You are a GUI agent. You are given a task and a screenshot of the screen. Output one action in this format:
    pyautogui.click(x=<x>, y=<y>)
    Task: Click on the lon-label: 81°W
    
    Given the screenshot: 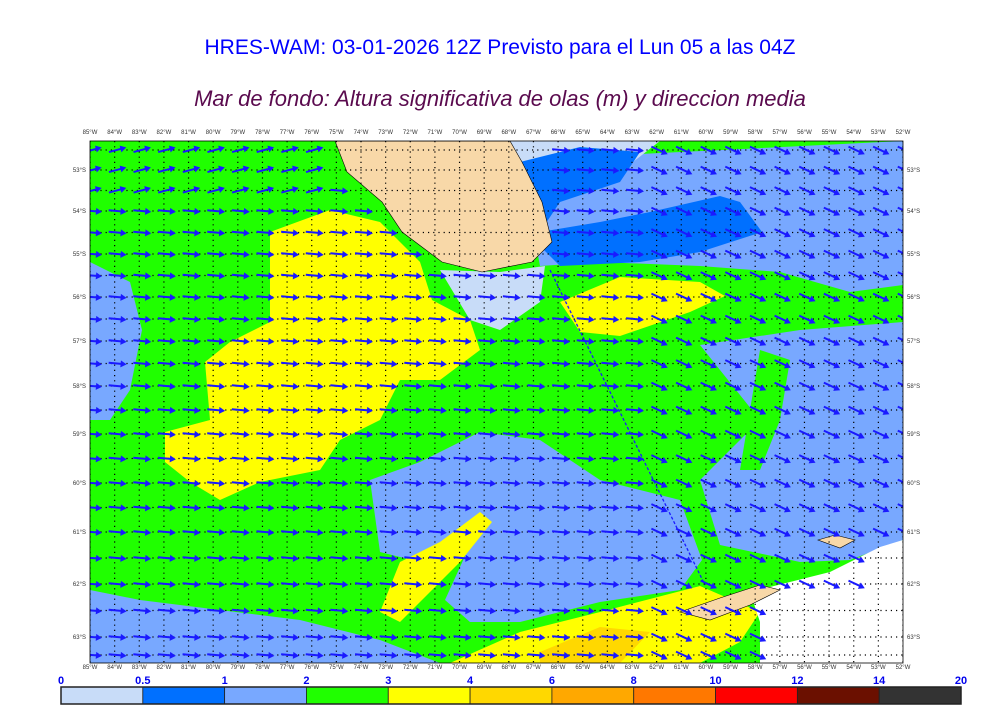 What is the action you would take?
    pyautogui.click(x=188, y=133)
    